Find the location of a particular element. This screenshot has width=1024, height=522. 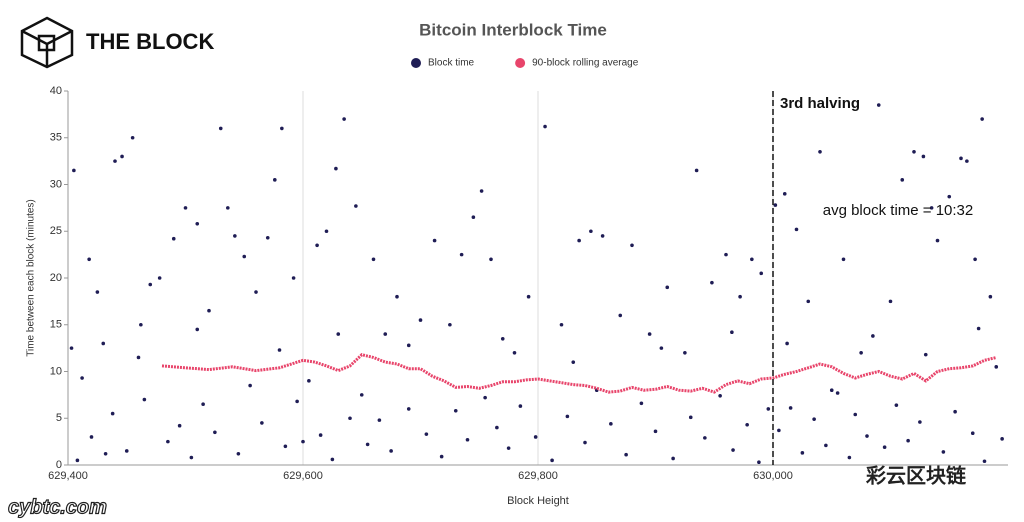

y-axis-label: Time between each block (minutes) is located at coordinates (31, 277).